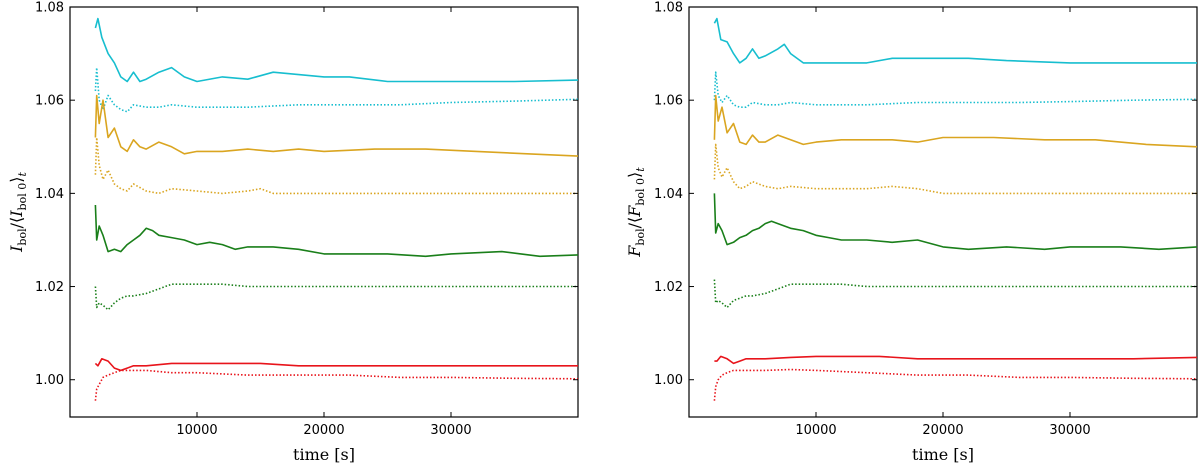 The image size is (1200, 466). I want to click on left-y-label-sub: bol, so click(22, 237).